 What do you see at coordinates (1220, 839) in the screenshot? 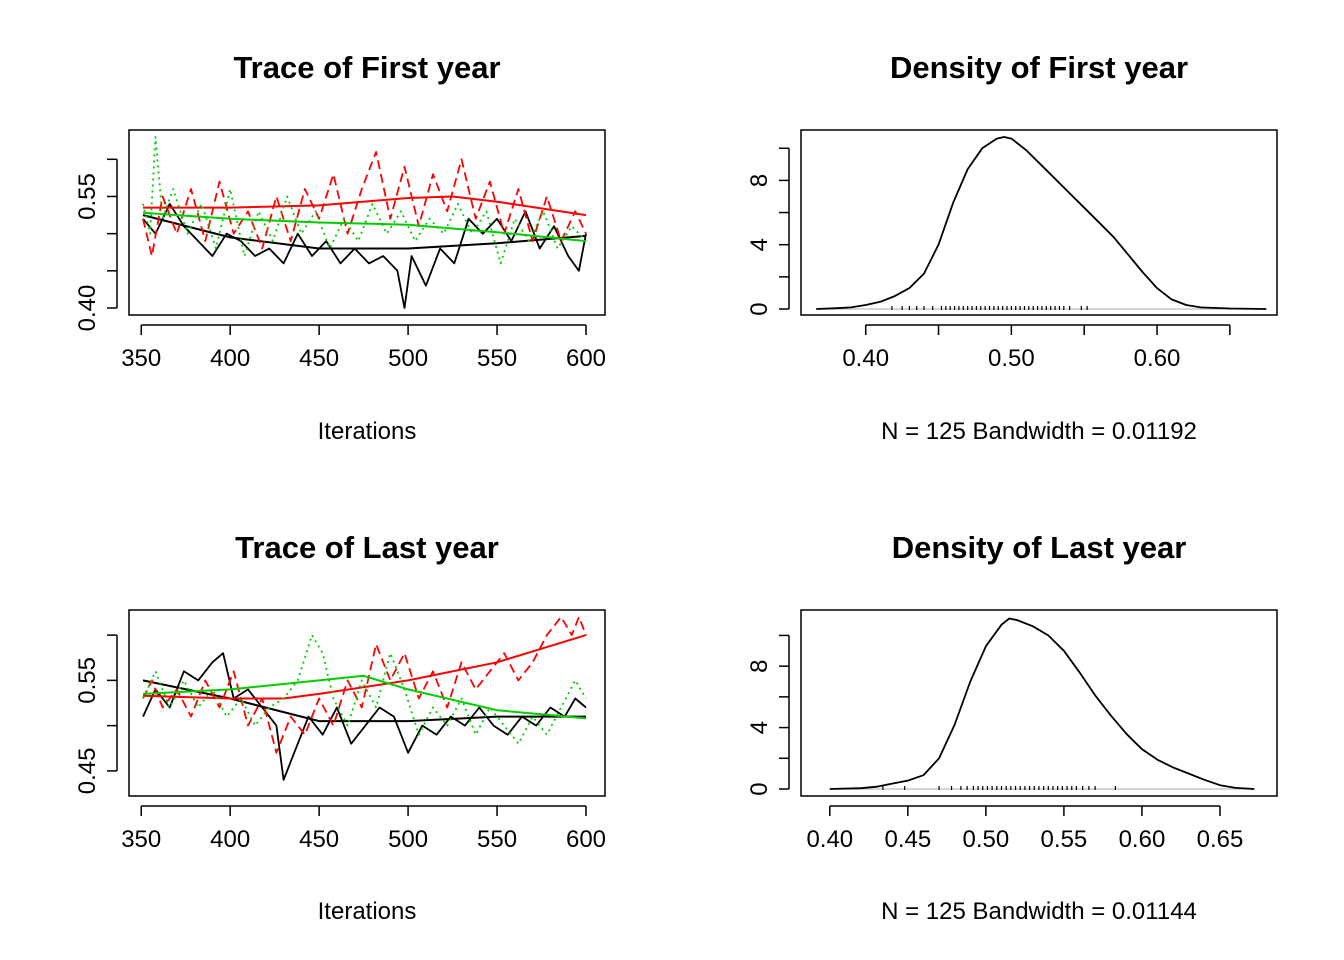
I see `x-tick-label: 0.65` at bounding box center [1220, 839].